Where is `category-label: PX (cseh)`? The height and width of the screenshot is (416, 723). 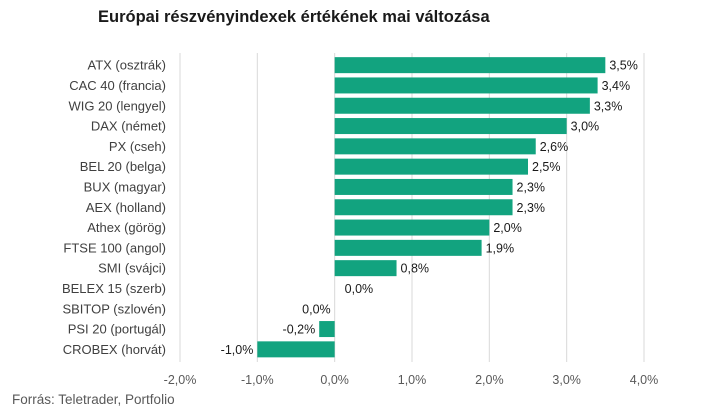
category-label: PX (cseh) is located at coordinates (137, 146).